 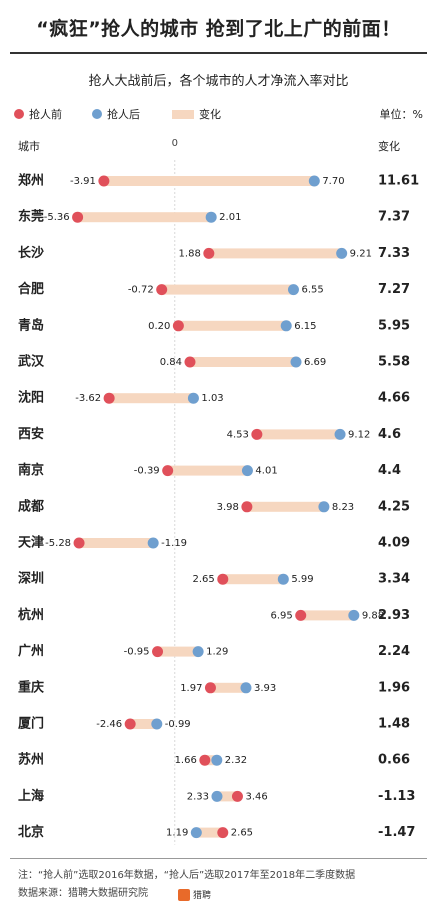 What do you see at coordinates (178, 724) in the screenshot?
I see `after-value-label: -0.99` at bounding box center [178, 724].